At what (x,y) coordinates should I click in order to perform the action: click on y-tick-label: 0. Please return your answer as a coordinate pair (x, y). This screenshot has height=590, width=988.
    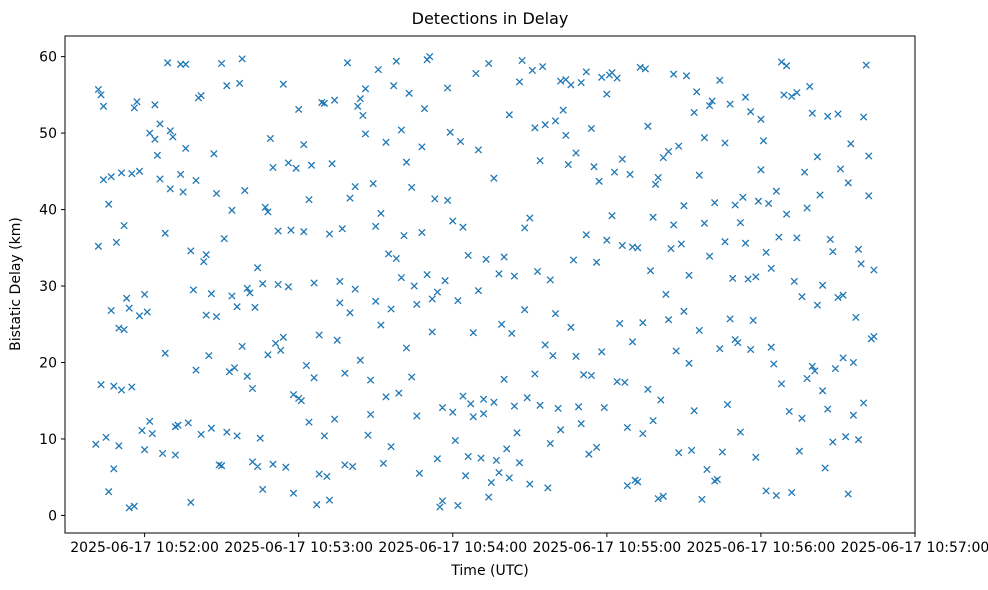
    Looking at the image, I should click on (52, 516).